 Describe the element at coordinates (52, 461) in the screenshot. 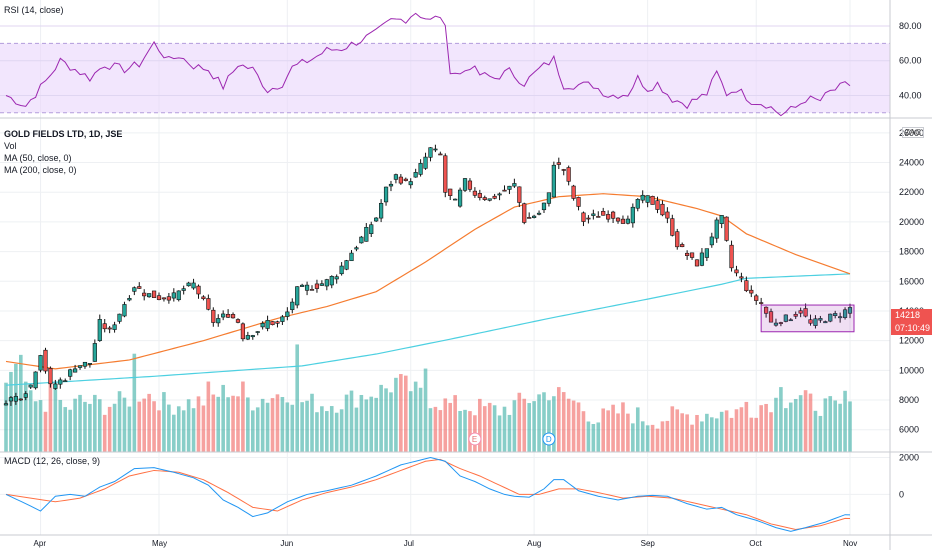

I see `macd-title: MACD (12, 26, close, 9)` at that location.